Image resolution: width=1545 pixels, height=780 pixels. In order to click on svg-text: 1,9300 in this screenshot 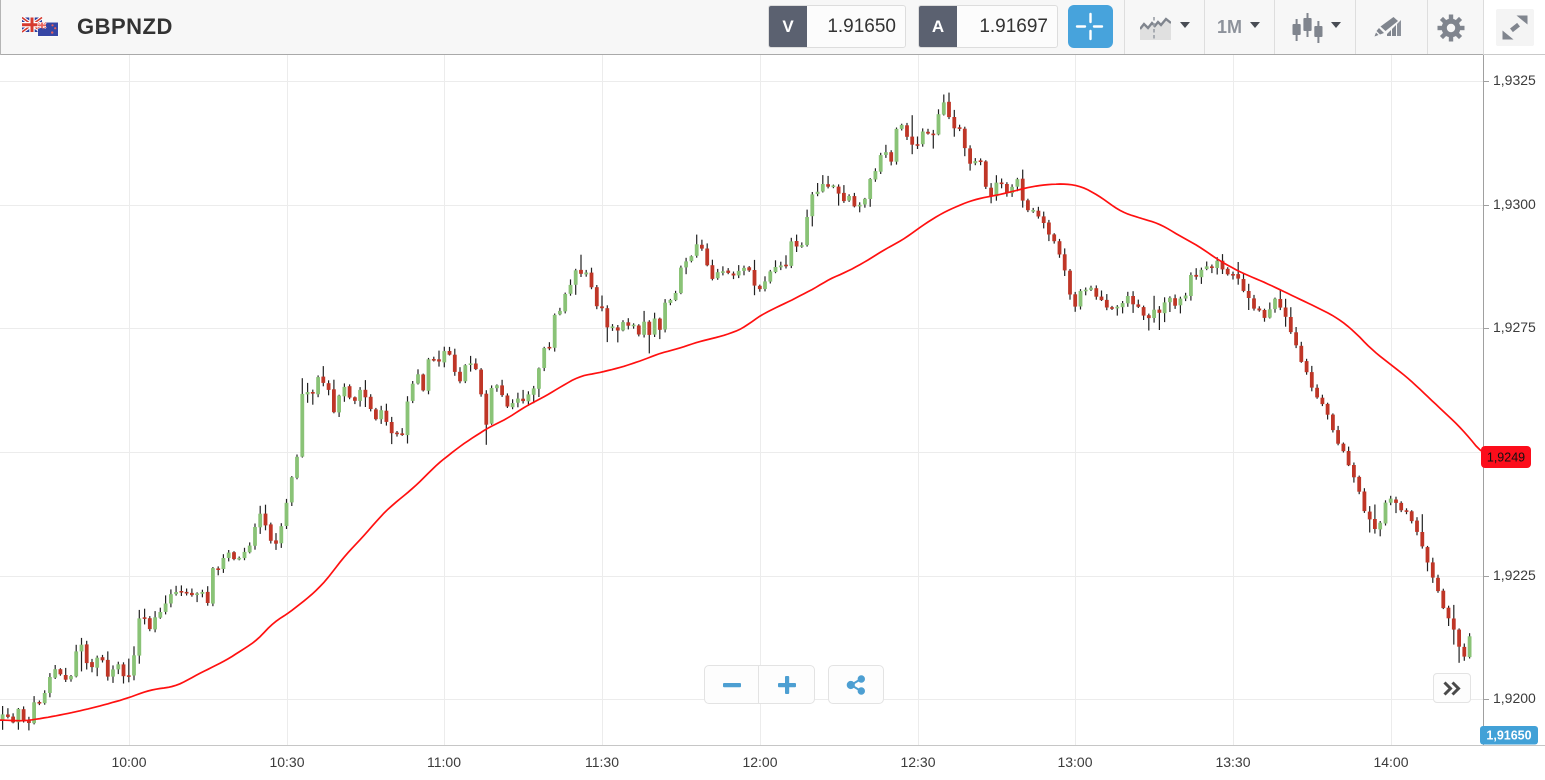, I will do `click(1514, 204)`.